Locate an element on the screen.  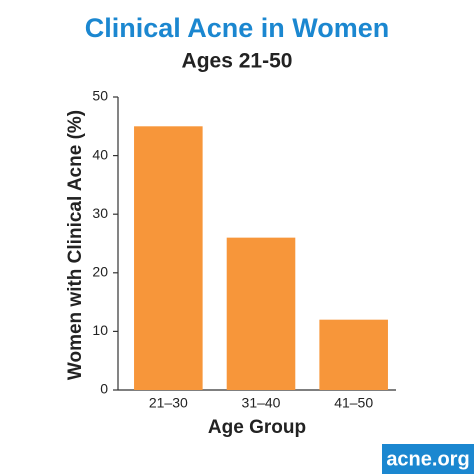
watermark-box is located at coordinates (428, 459).